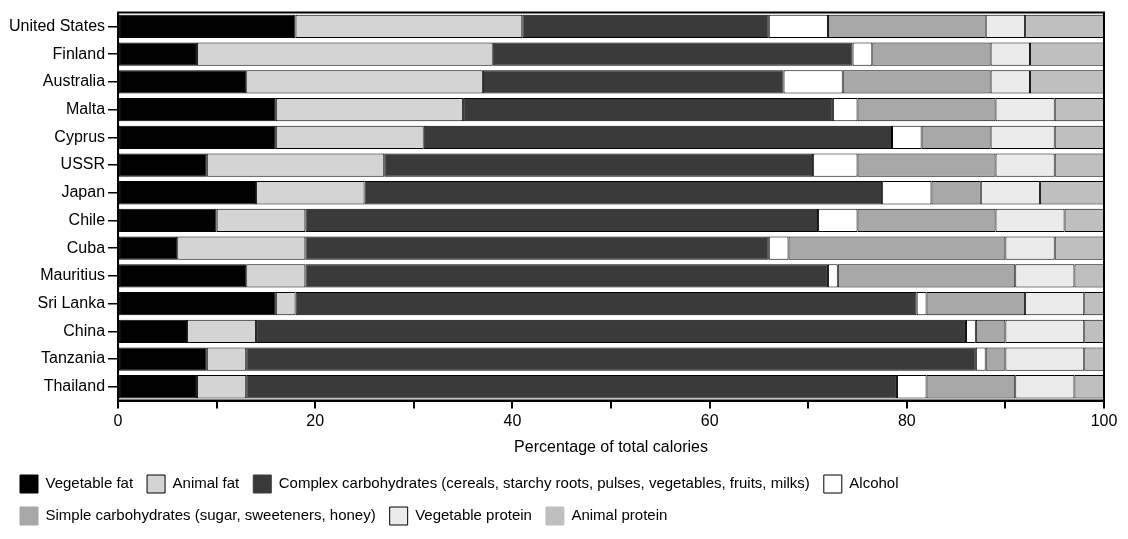 Image resolution: width=1128 pixels, height=539 pixels. Describe the element at coordinates (83, 192) in the screenshot. I see `y-tick-label: Japan` at that location.